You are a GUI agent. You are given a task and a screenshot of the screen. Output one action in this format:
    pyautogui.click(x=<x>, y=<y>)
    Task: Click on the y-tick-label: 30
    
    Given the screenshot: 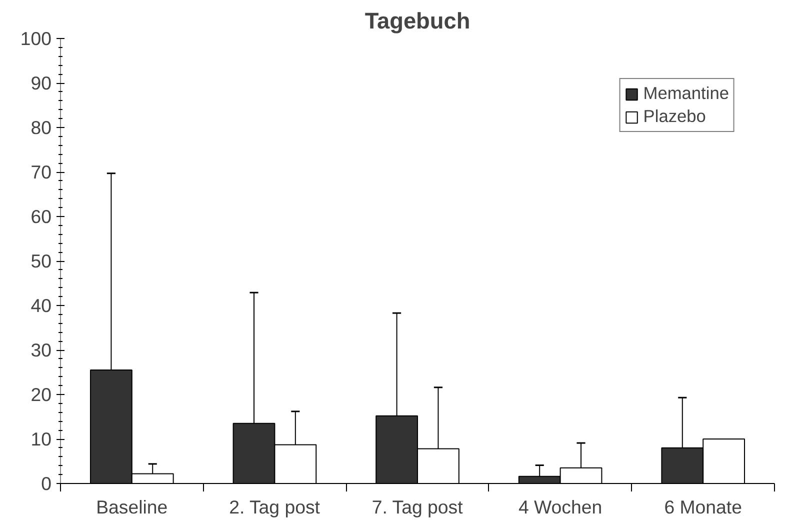 What is the action you would take?
    pyautogui.click(x=41, y=350)
    